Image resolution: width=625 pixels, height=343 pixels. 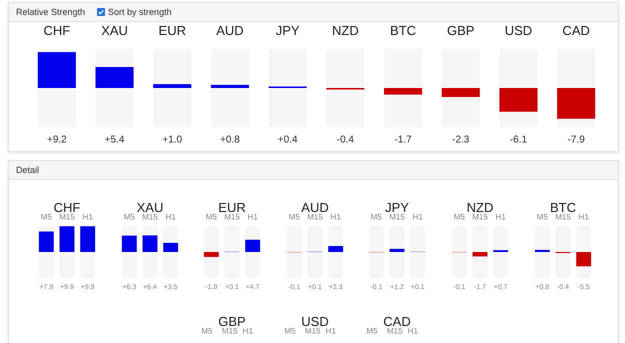 I want to click on data-label: +5.4, so click(x=114, y=140).